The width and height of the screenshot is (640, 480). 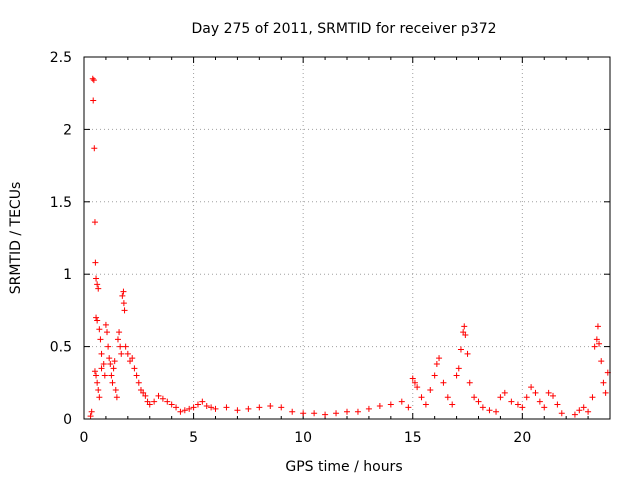 I want to click on x-tick-label: 0, so click(x=84, y=438).